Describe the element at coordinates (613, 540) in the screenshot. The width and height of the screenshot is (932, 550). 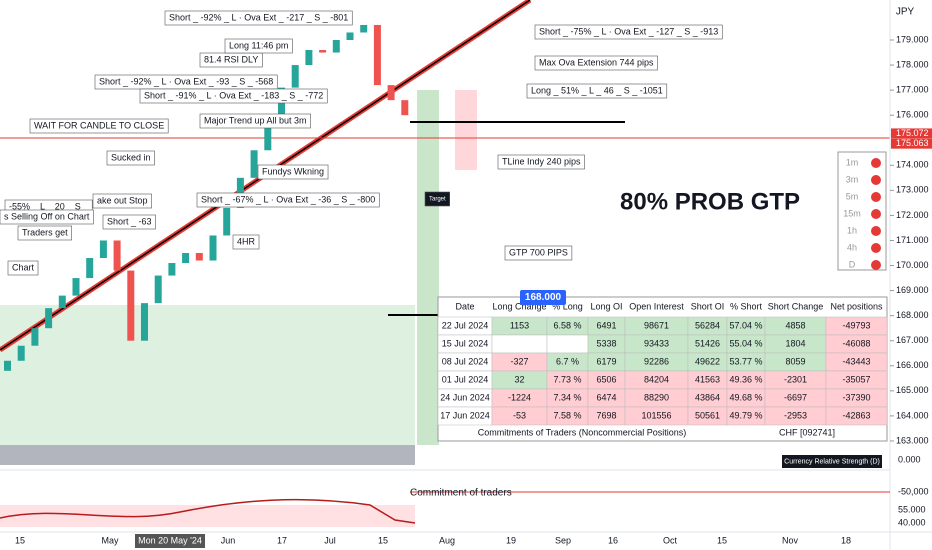
I see `x-tick-label: 16` at that location.